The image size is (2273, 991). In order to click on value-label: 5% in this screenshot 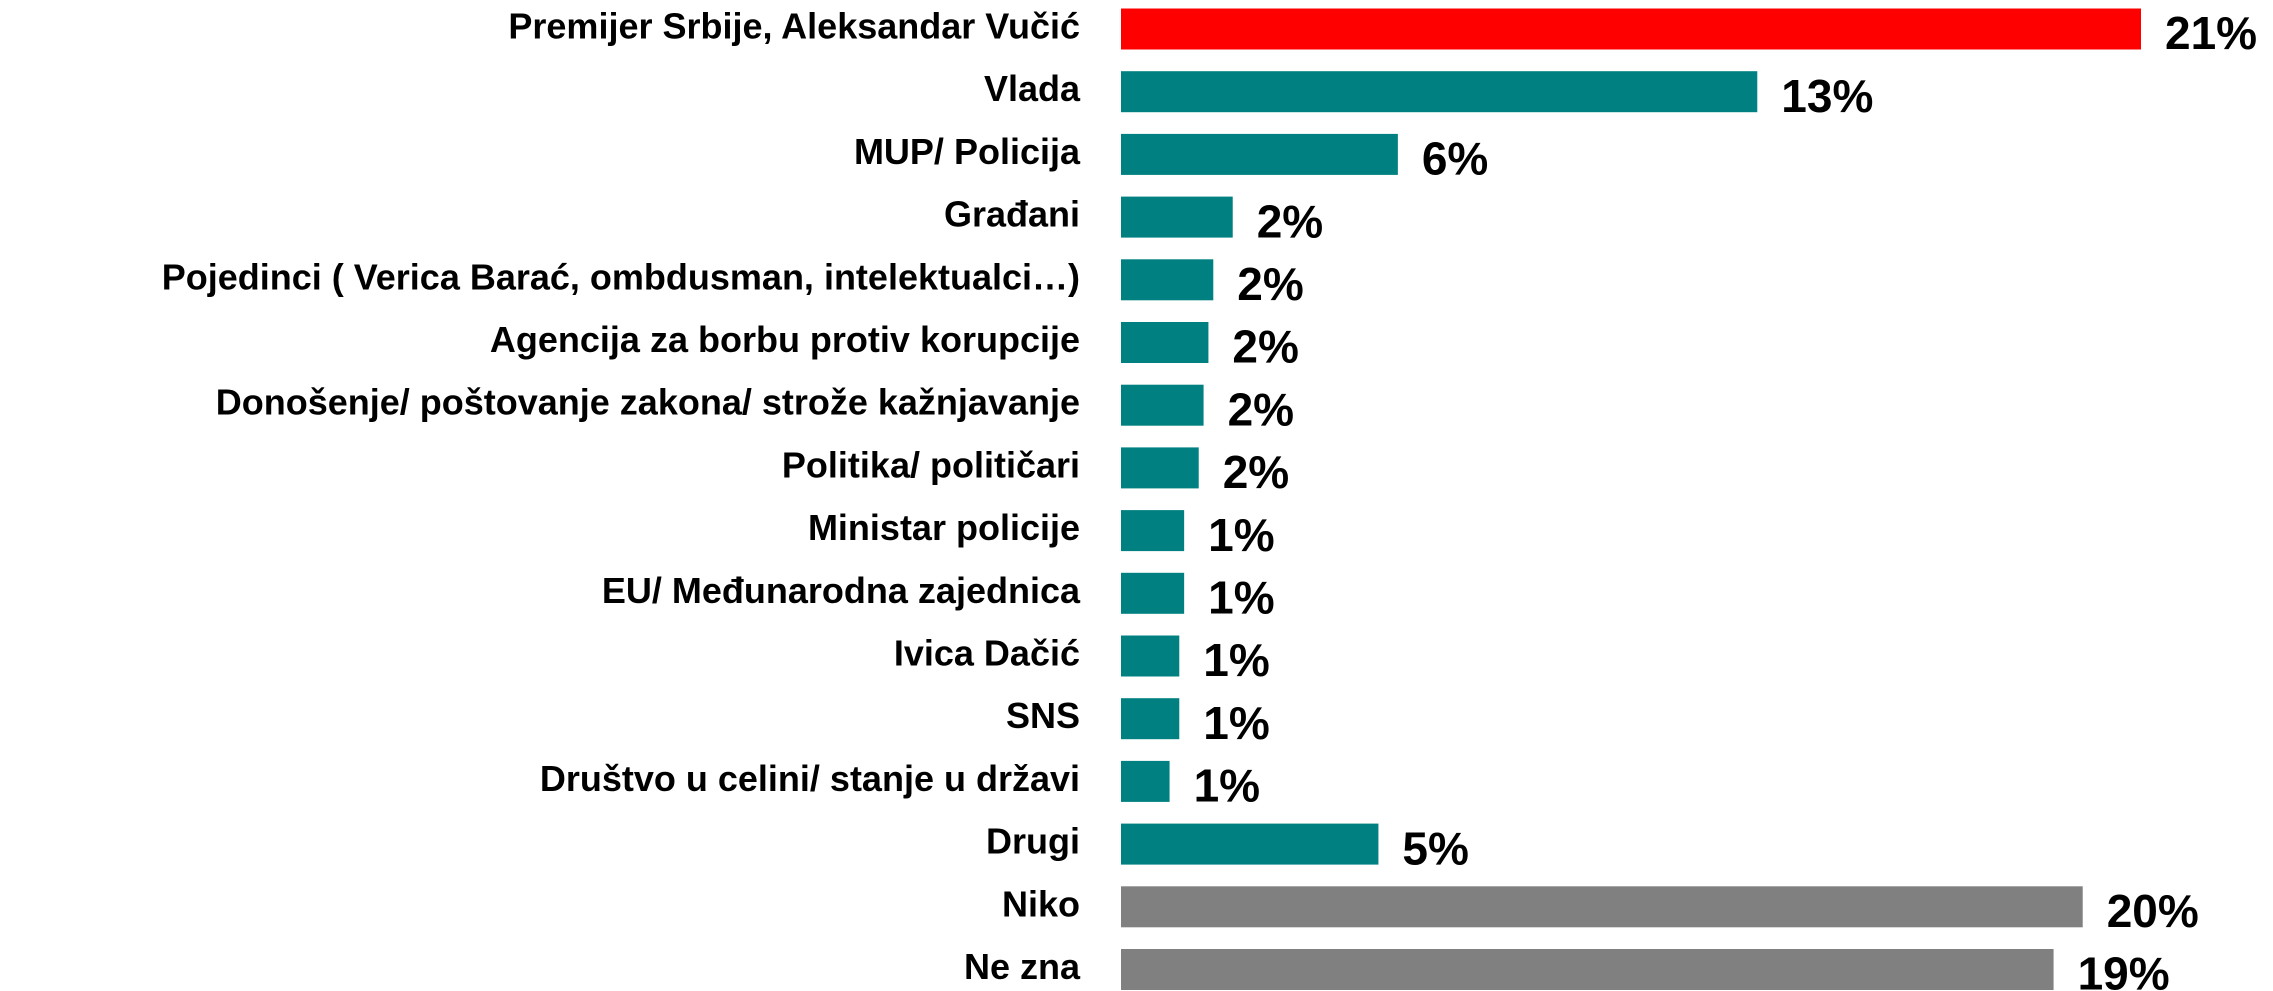, I will do `click(1435, 848)`.